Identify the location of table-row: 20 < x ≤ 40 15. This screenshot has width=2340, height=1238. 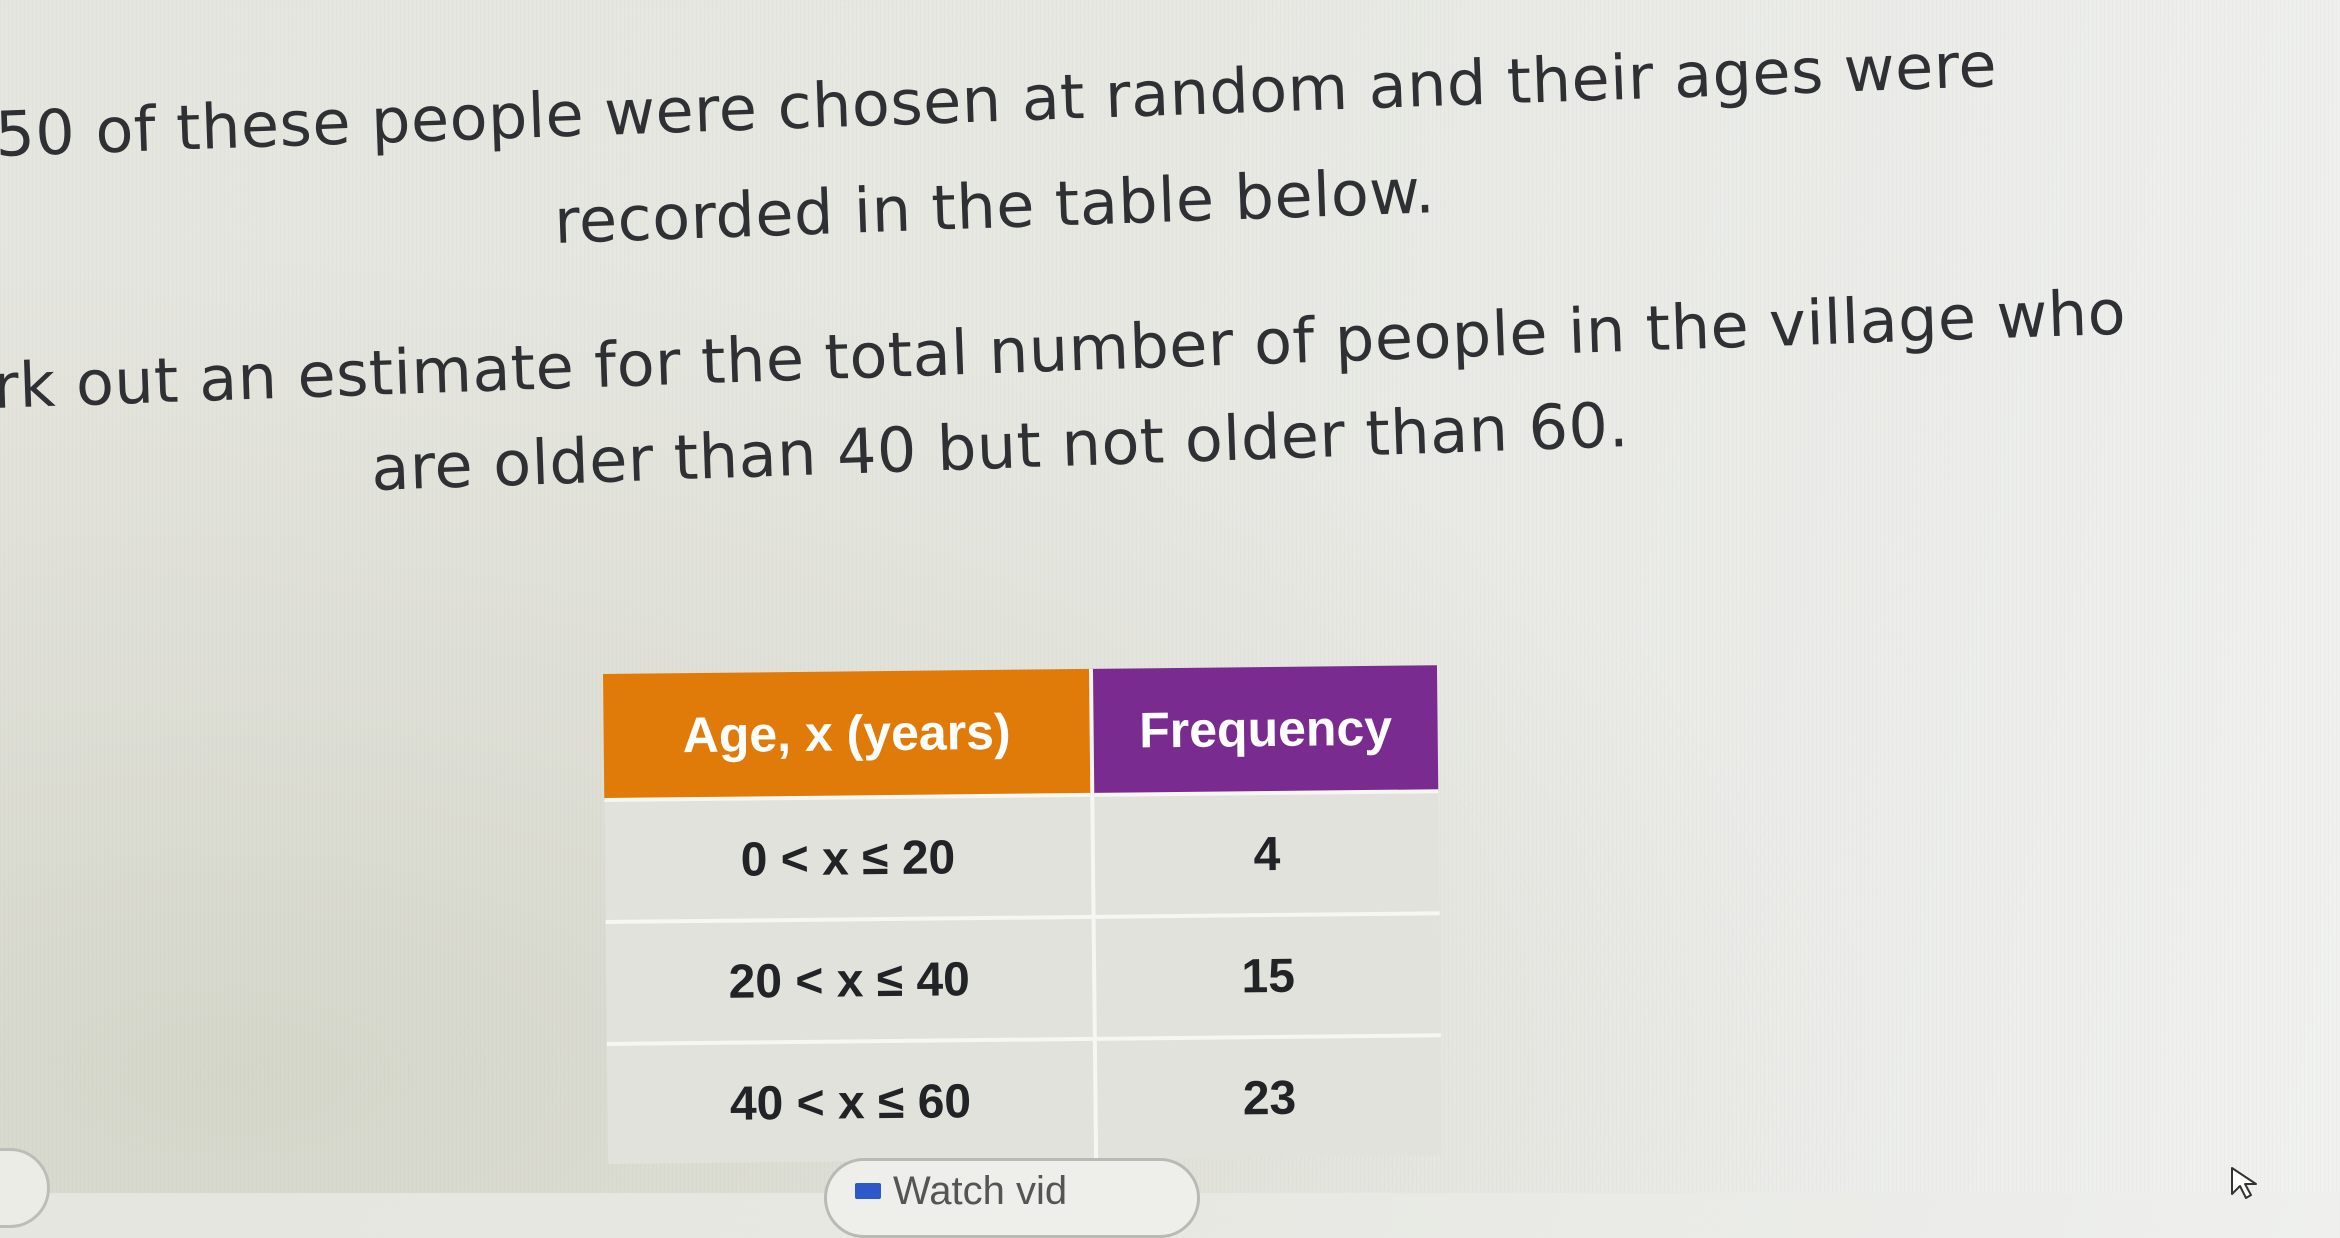
(1023, 978).